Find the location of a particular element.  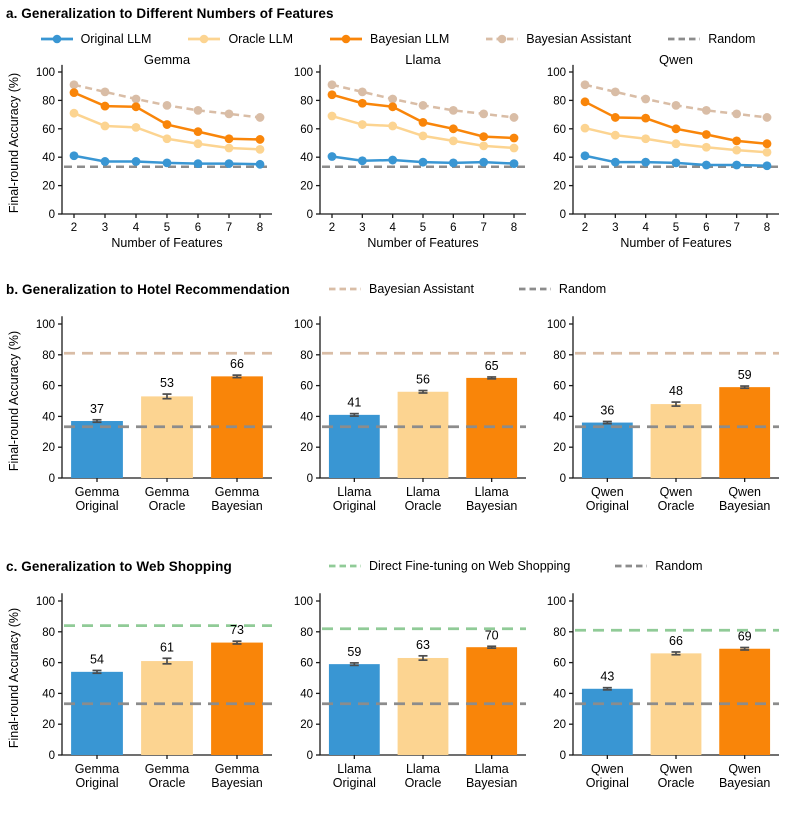

legend-label-bayesian: Bayesian LLM is located at coordinates (410, 39).